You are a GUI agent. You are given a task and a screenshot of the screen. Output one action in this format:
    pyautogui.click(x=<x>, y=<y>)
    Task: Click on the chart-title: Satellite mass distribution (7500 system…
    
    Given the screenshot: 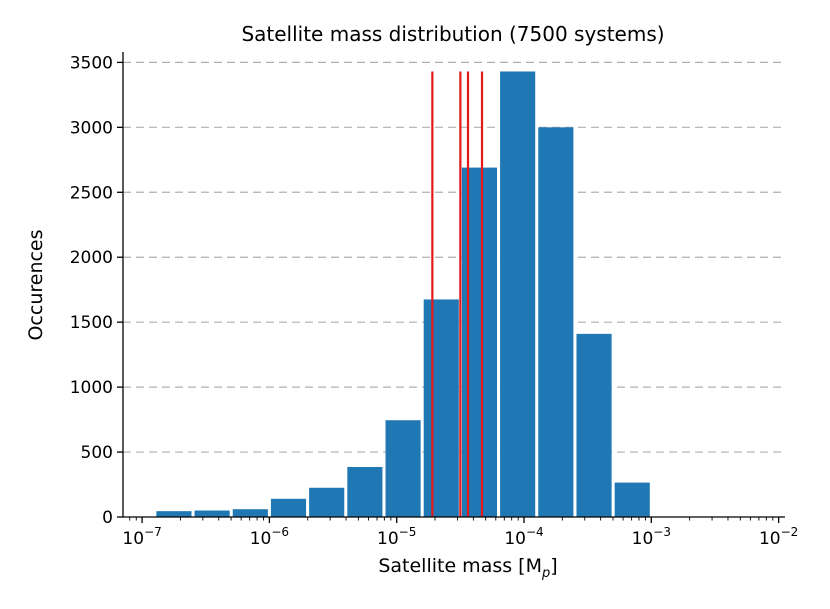 What is the action you would take?
    pyautogui.click(x=452, y=34)
    